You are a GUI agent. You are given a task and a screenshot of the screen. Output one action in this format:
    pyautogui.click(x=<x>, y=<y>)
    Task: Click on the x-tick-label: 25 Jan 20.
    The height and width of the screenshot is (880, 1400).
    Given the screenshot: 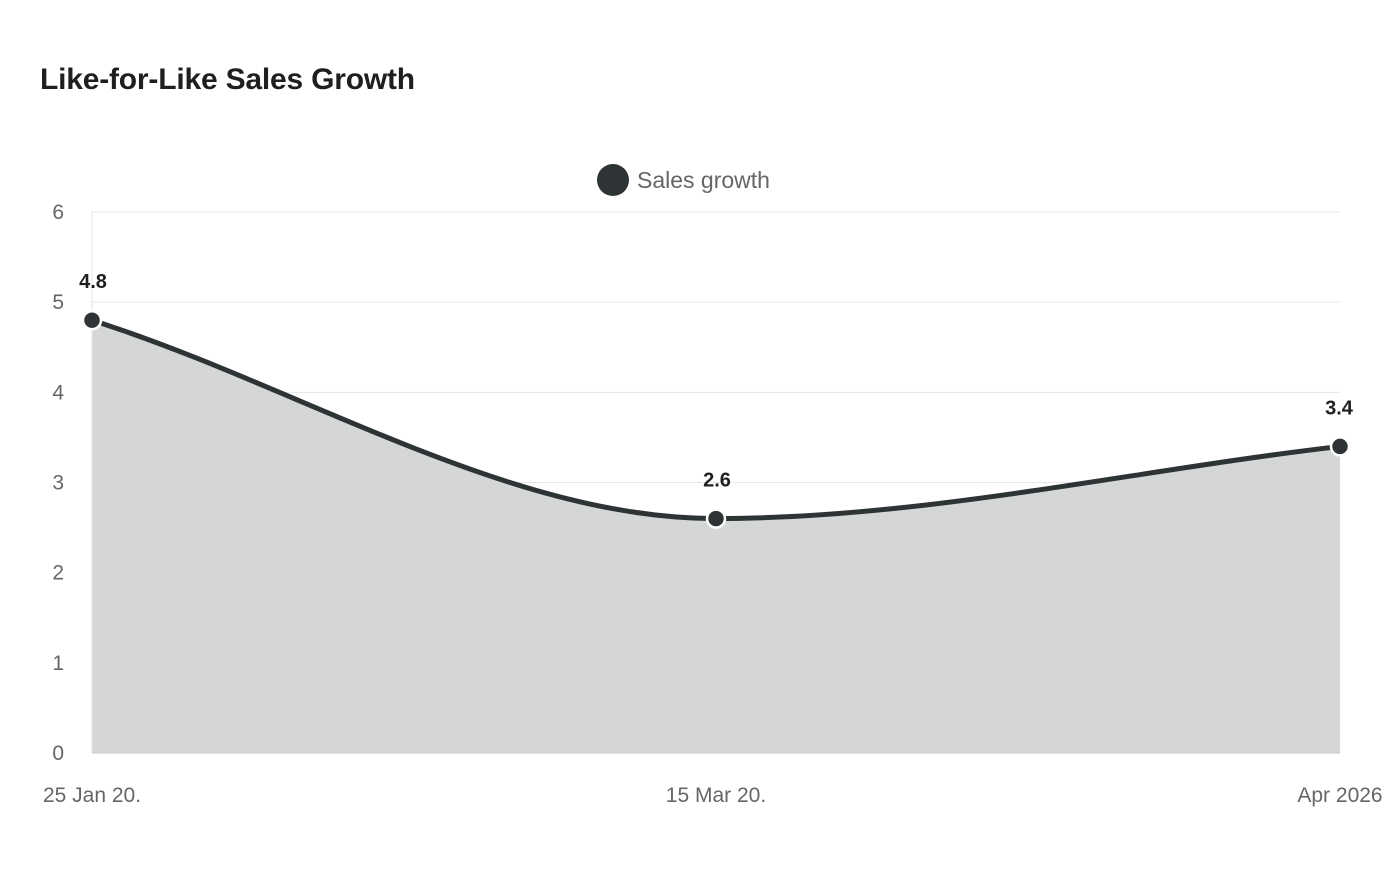 What is the action you would take?
    pyautogui.click(x=92, y=795)
    